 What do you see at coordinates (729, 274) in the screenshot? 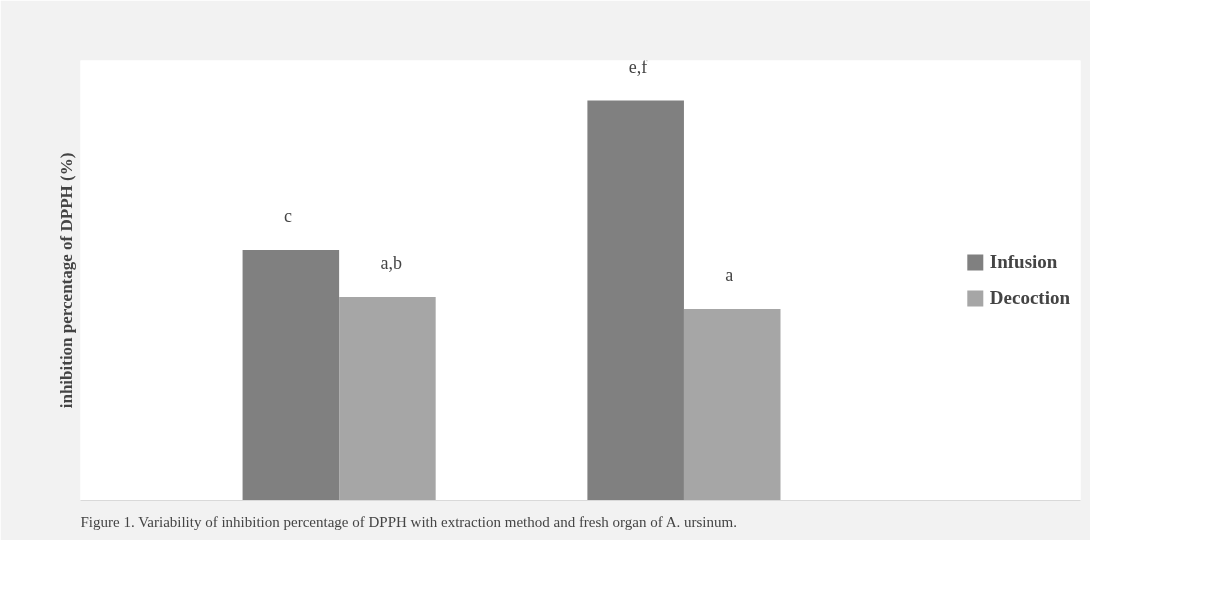
I see `annotation: a` at bounding box center [729, 274].